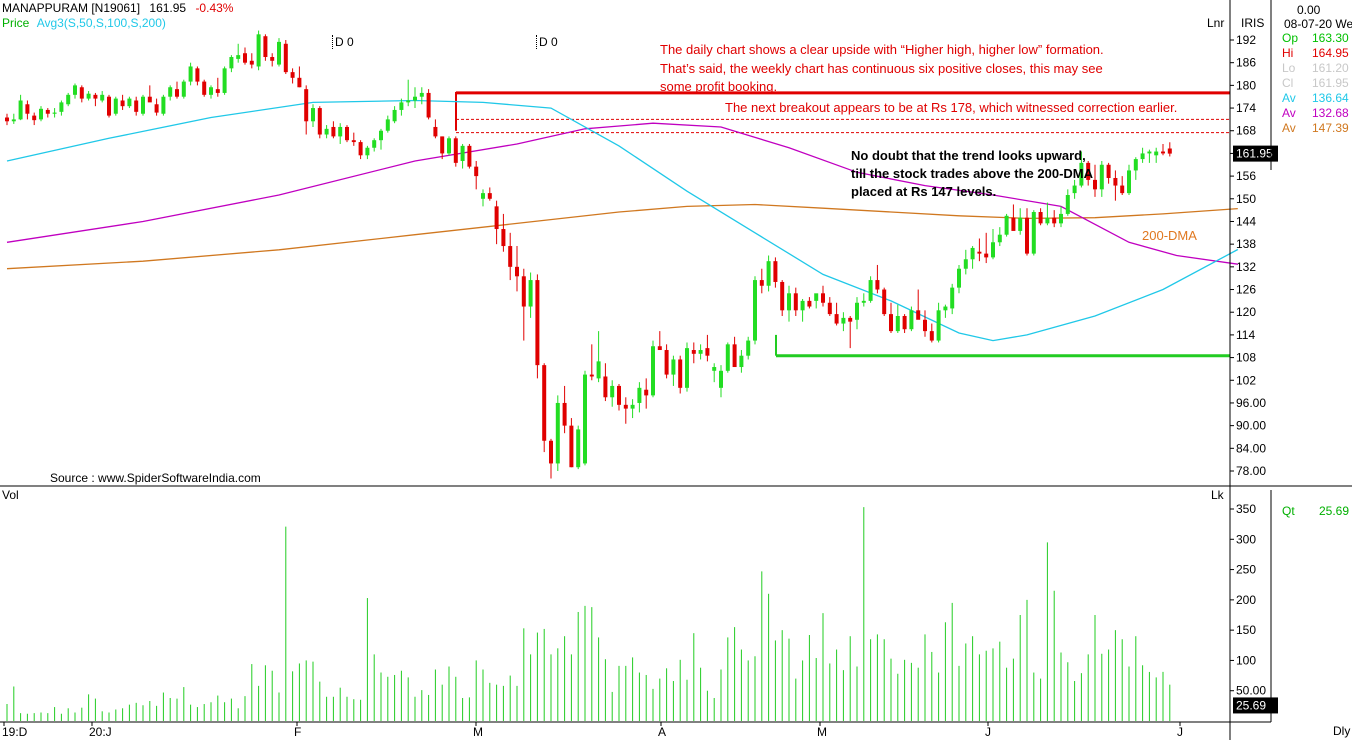 The height and width of the screenshot is (740, 1352). What do you see at coordinates (1246, 199) in the screenshot?
I see `price-tick-label: 150` at bounding box center [1246, 199].